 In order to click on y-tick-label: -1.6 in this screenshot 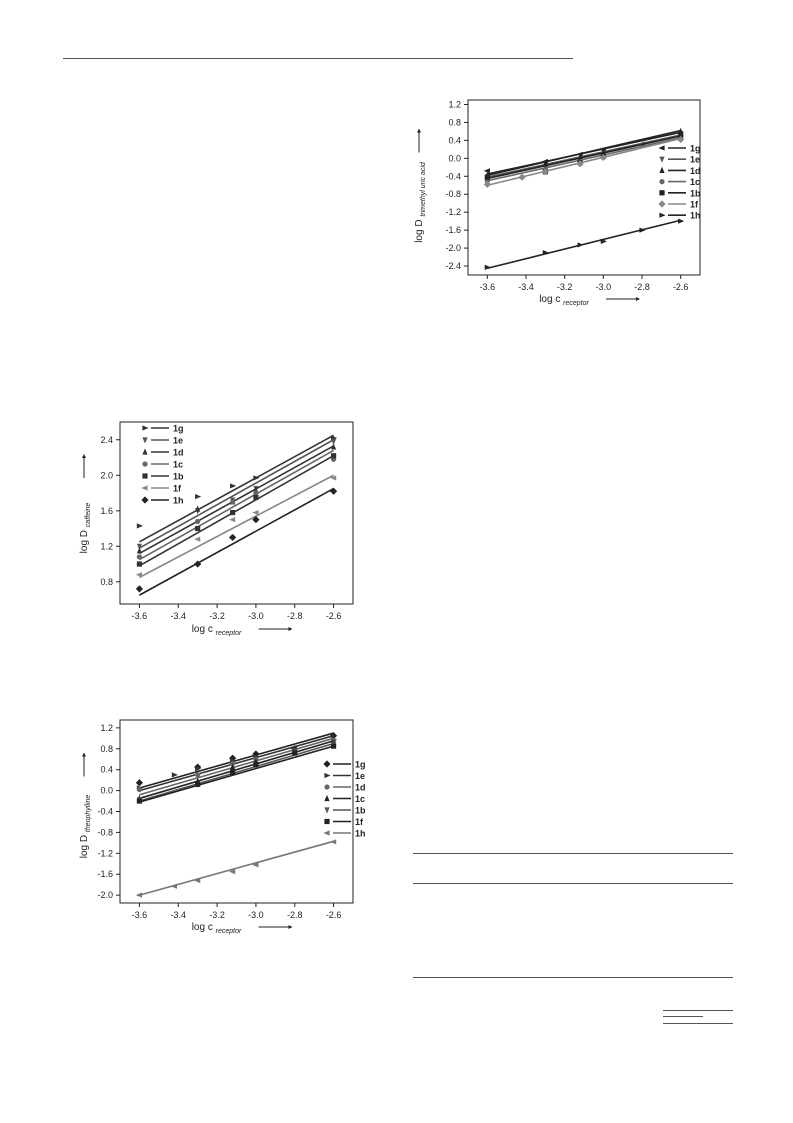, I will do `click(105, 874)`.